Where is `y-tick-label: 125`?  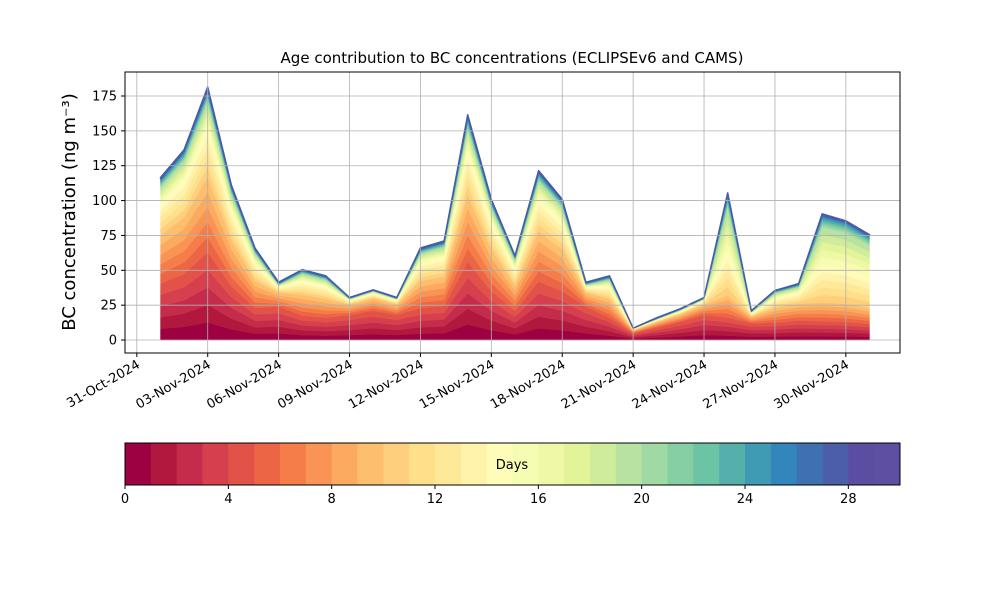
y-tick-label: 125 is located at coordinates (104, 166).